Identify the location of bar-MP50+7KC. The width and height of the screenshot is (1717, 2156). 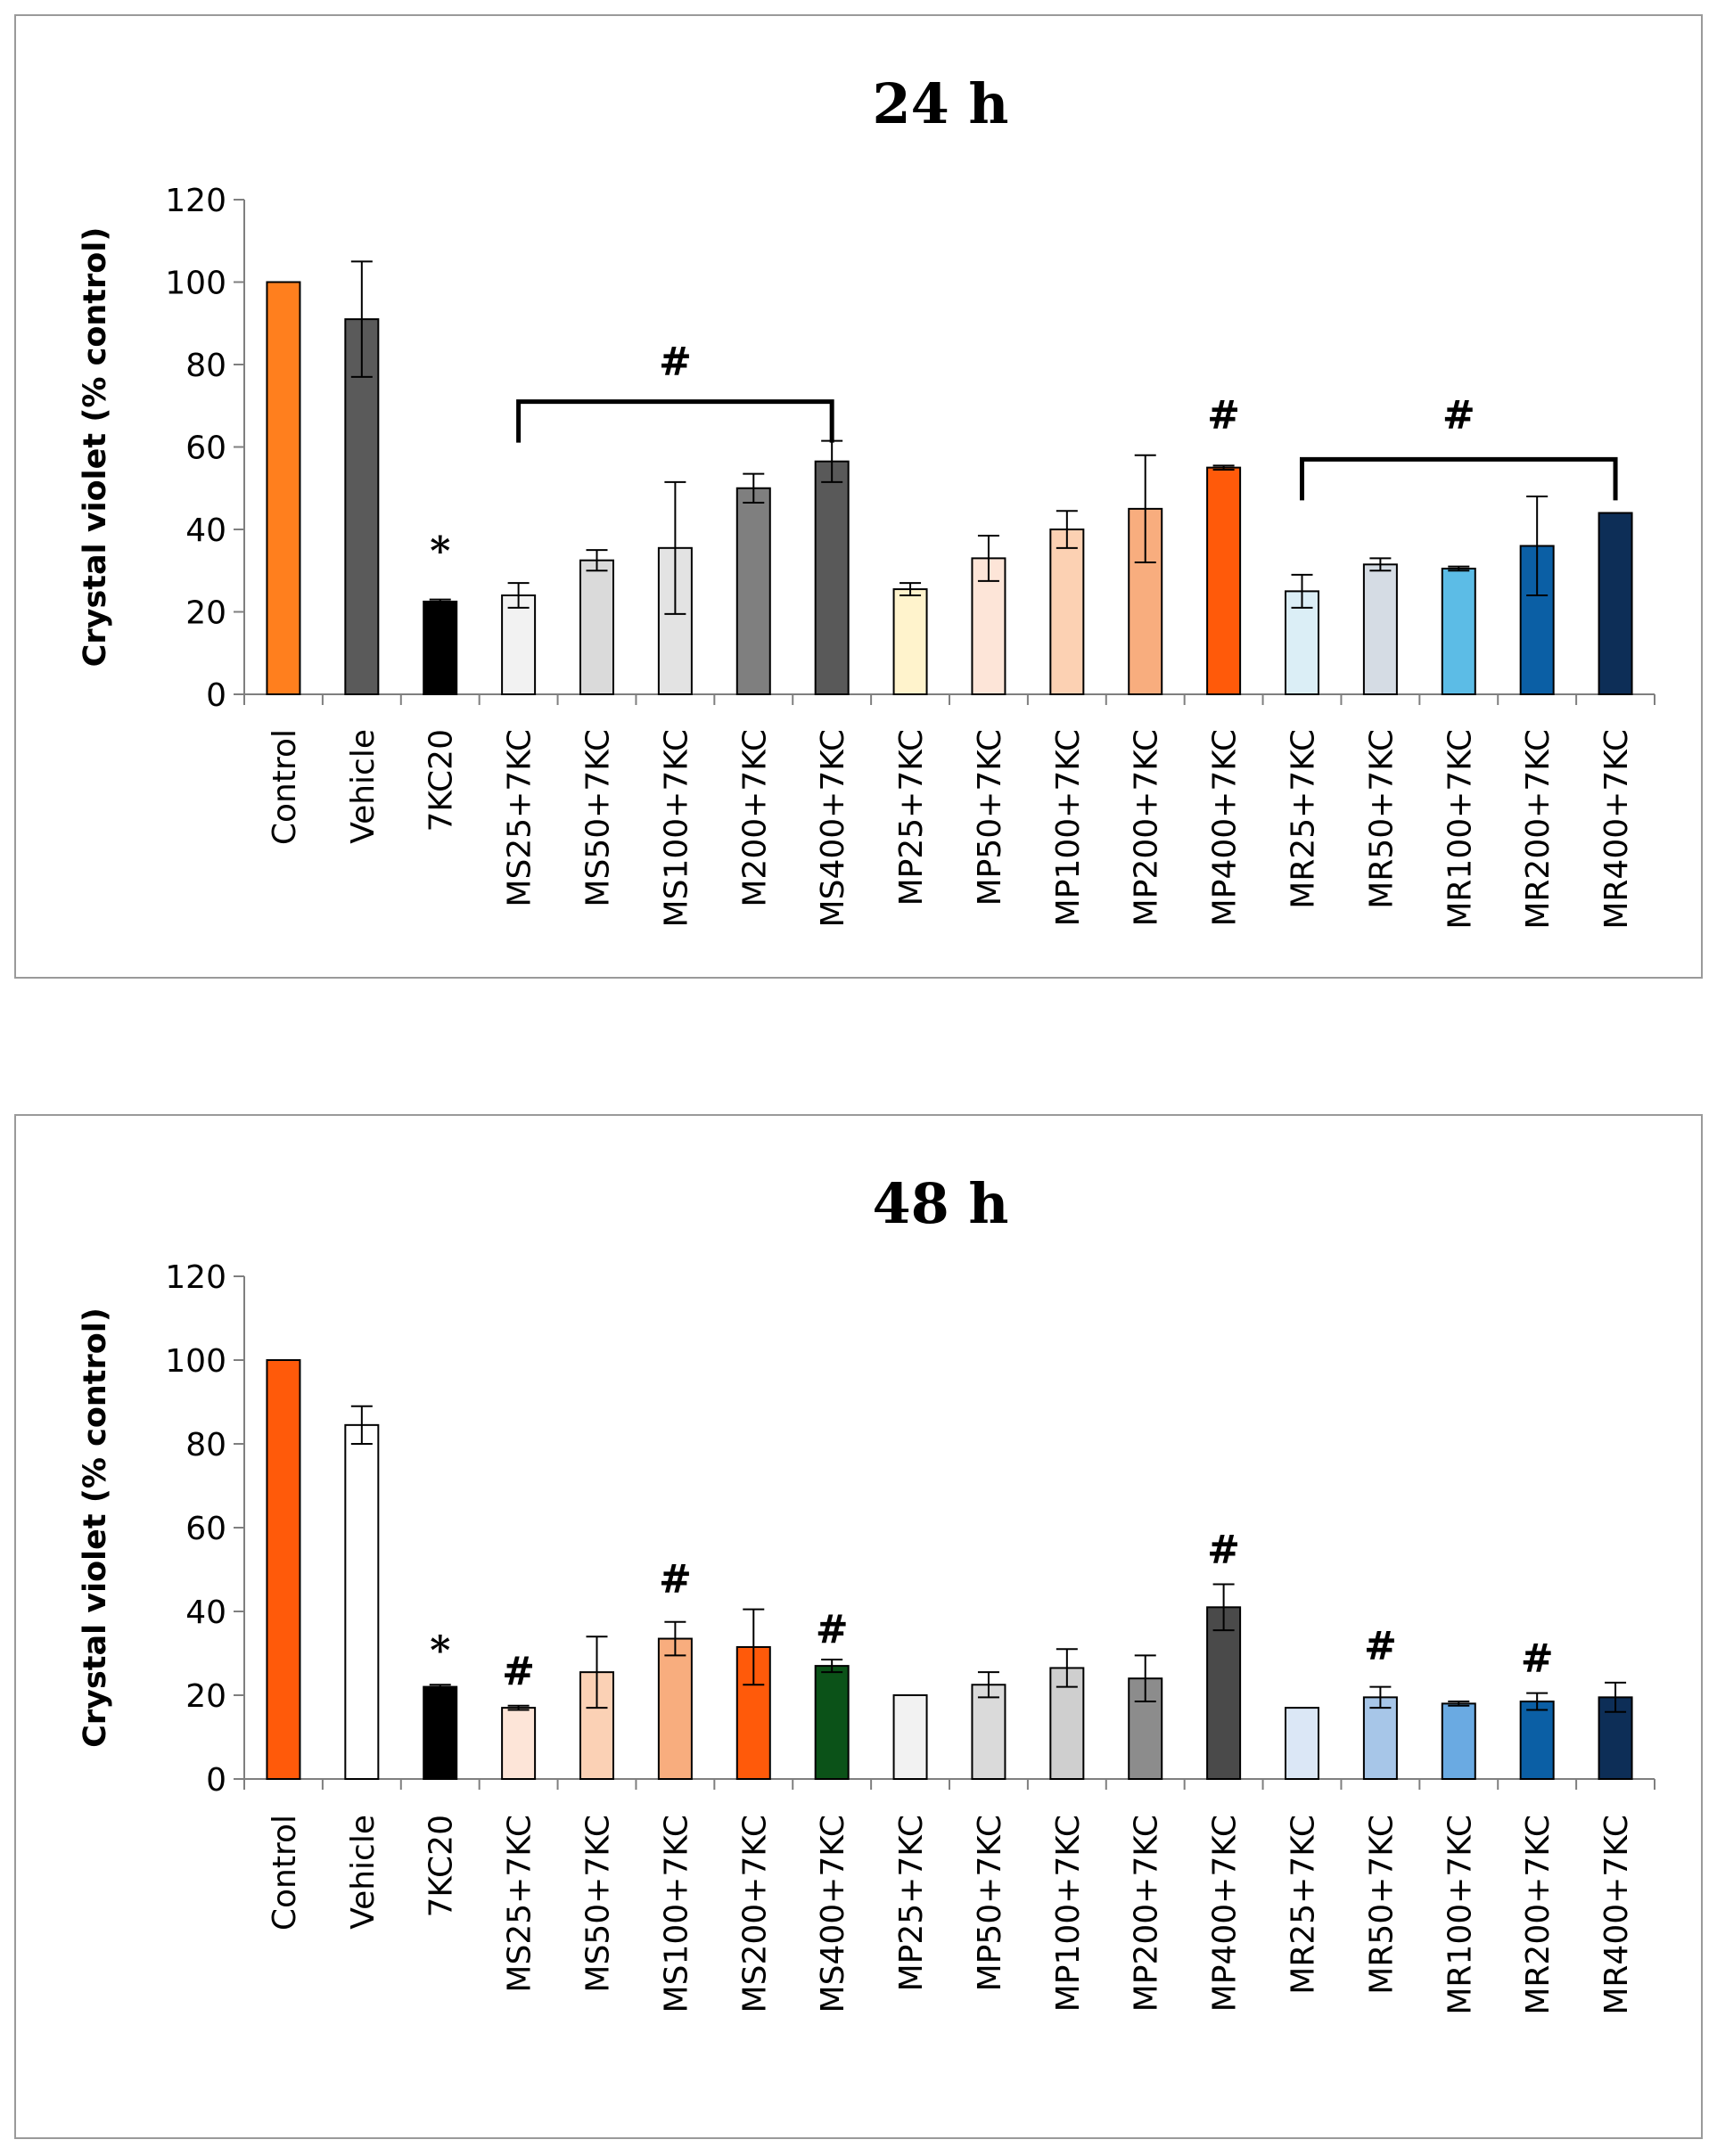
(988, 1732).